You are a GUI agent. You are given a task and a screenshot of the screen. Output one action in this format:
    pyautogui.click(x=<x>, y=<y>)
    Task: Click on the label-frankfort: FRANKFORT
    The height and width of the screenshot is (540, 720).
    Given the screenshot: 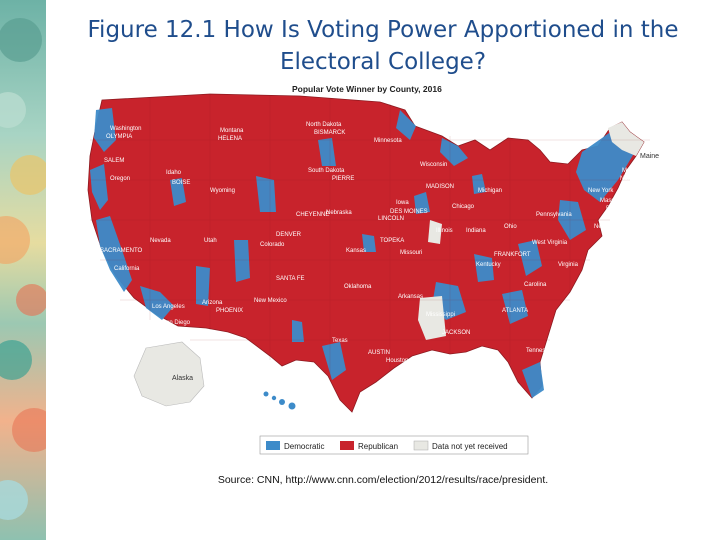 What is the action you would take?
    pyautogui.click(x=512, y=255)
    